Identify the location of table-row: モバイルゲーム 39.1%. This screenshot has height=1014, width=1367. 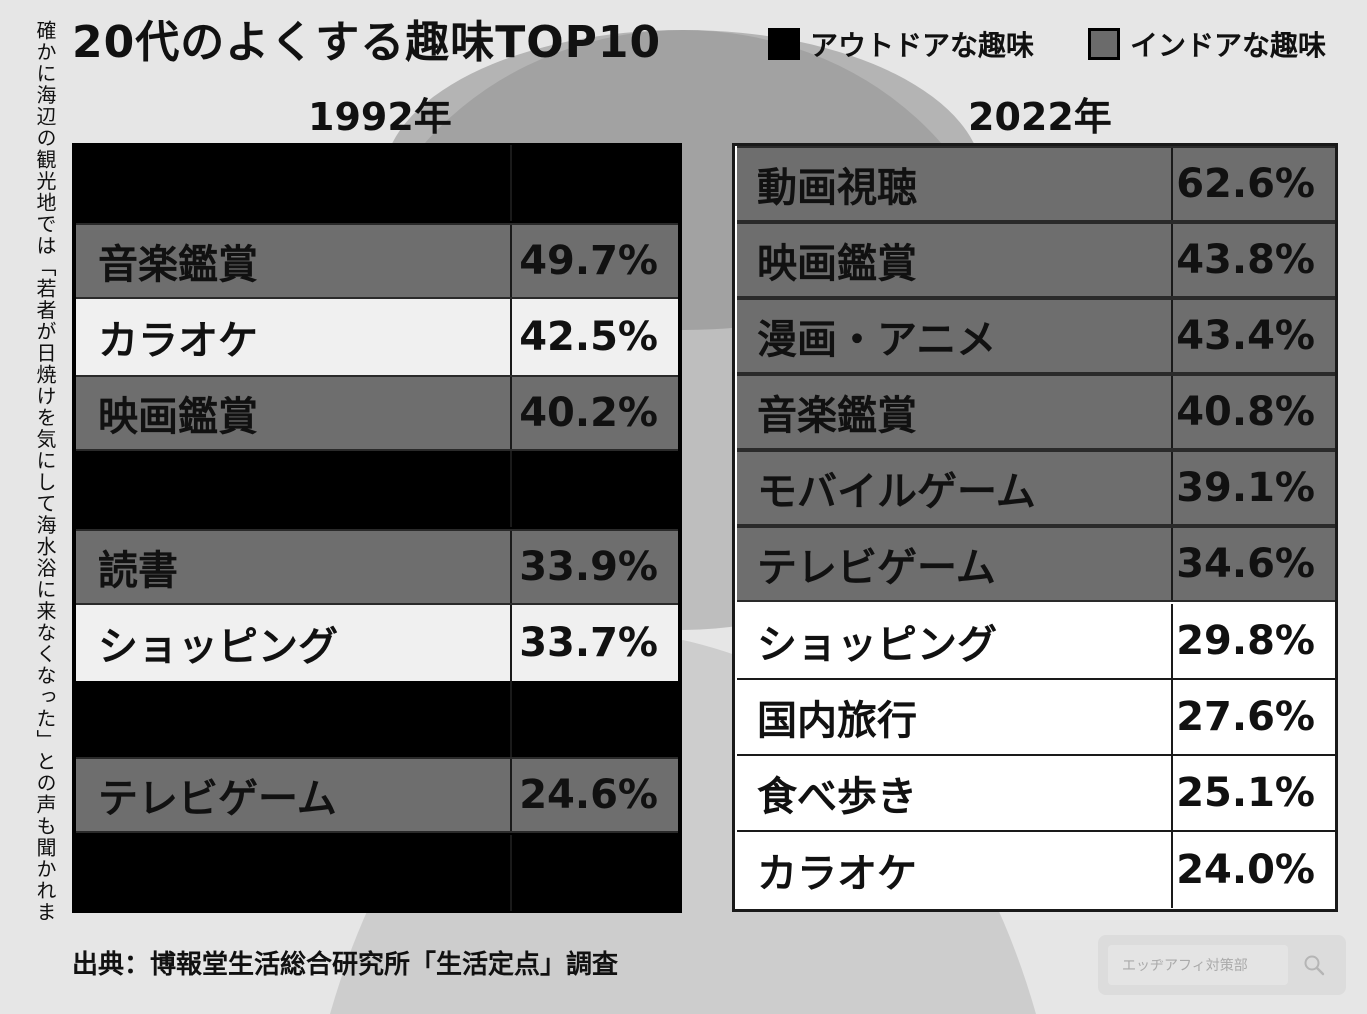
(1036, 488).